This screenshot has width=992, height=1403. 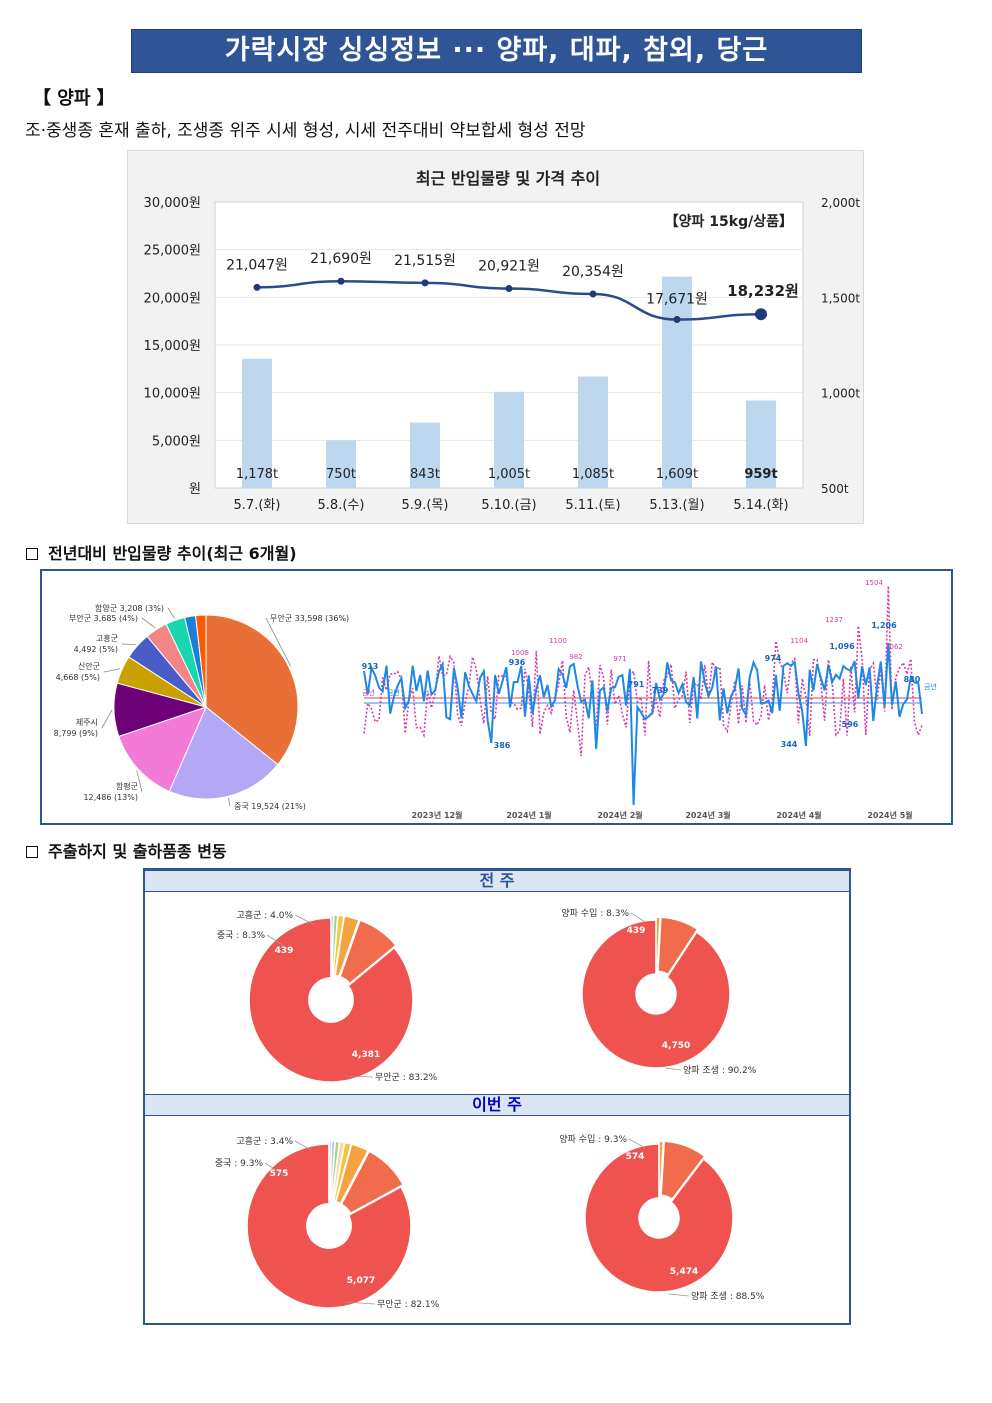 What do you see at coordinates (425, 261) in the screenshot?
I see `price-label: 21,515원` at bounding box center [425, 261].